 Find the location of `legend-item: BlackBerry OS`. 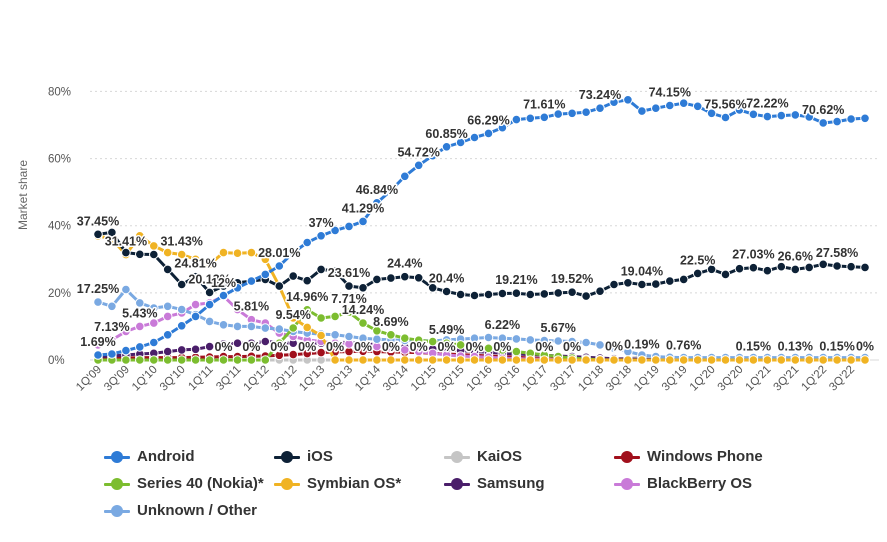

legend-item: BlackBerry OS is located at coordinates (724, 483).